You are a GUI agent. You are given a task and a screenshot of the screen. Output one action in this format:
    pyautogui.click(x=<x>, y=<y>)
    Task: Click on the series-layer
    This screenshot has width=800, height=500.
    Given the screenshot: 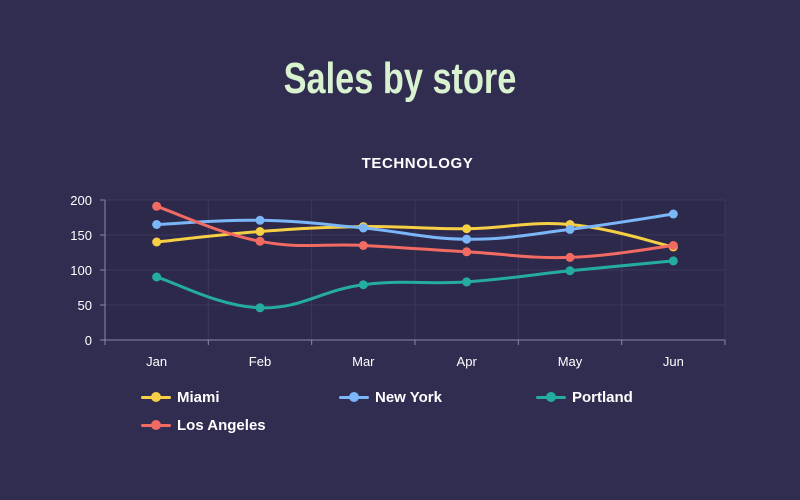 What is the action you would take?
    pyautogui.click(x=415, y=257)
    